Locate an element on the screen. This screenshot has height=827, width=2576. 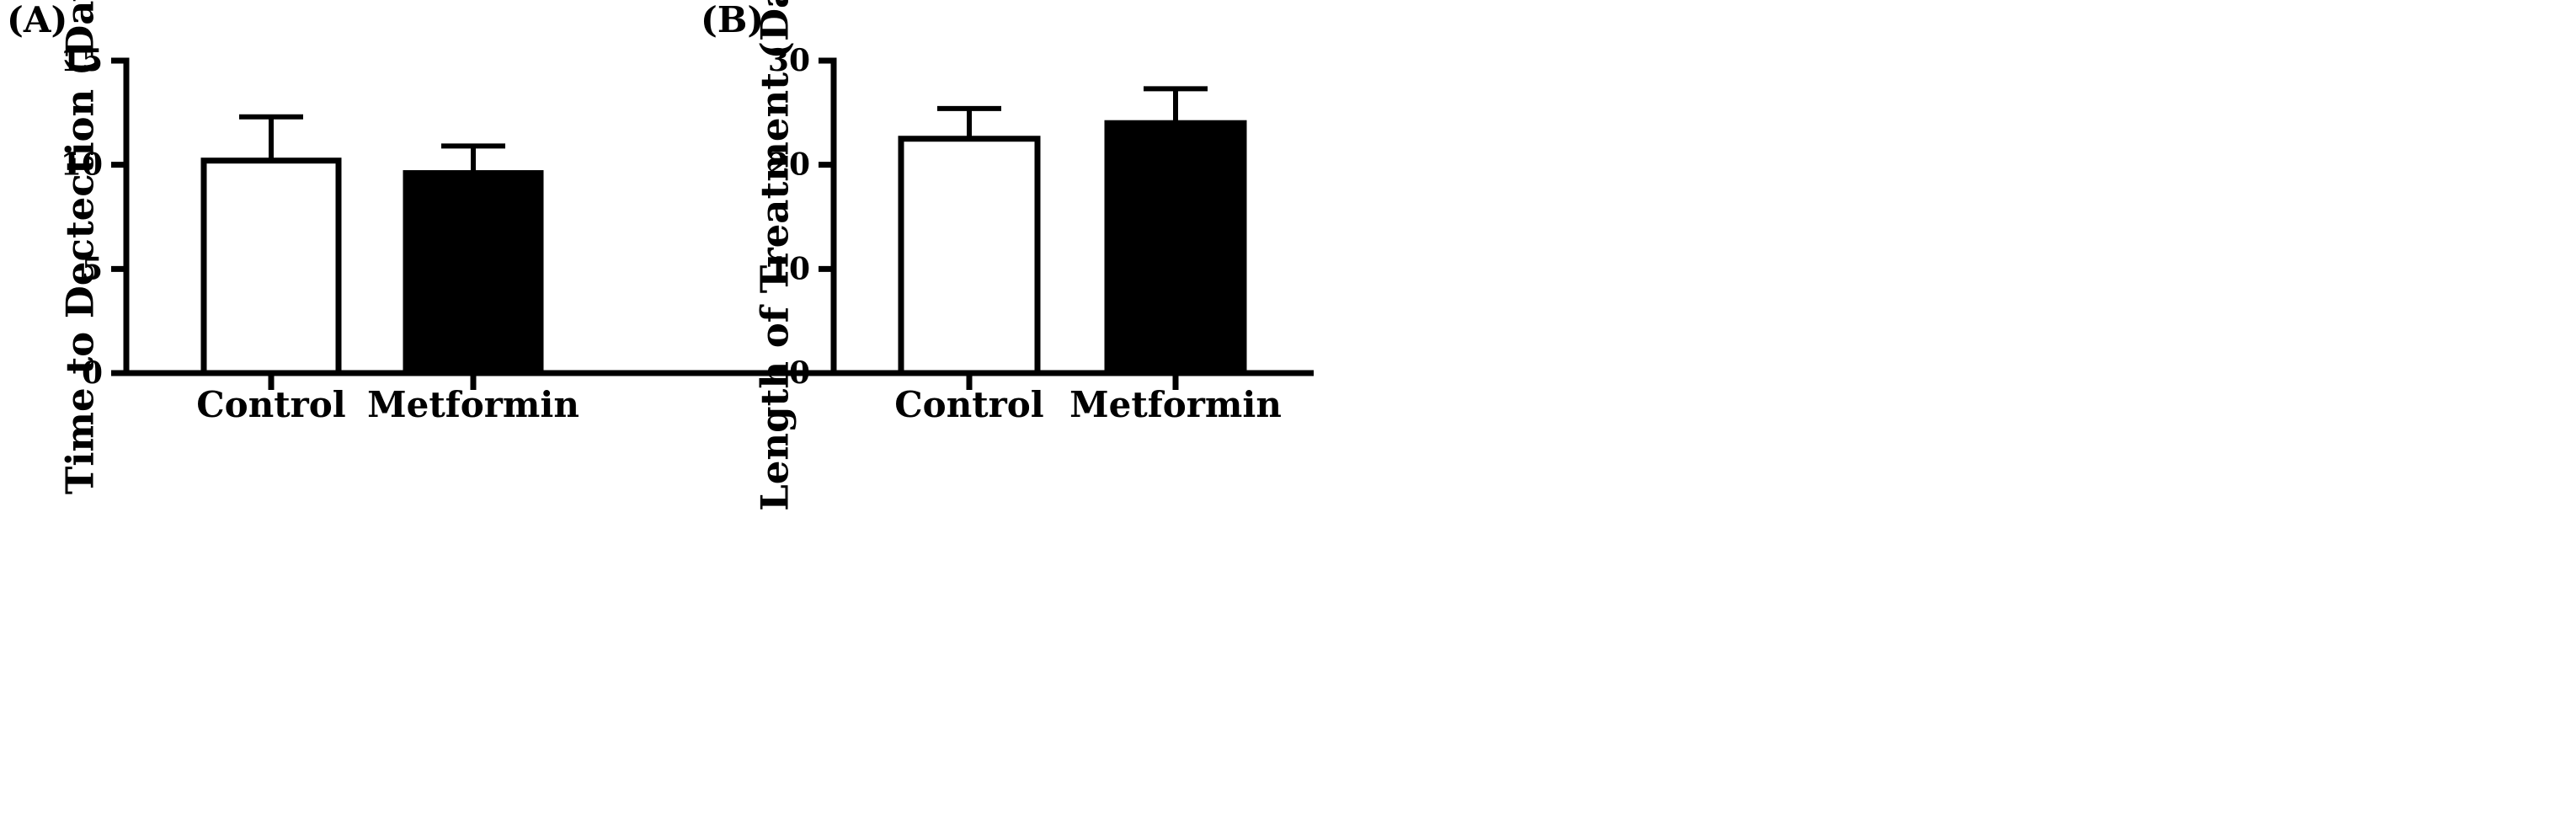
y-tick-label-a-1: 5 is located at coordinates (92, 269).